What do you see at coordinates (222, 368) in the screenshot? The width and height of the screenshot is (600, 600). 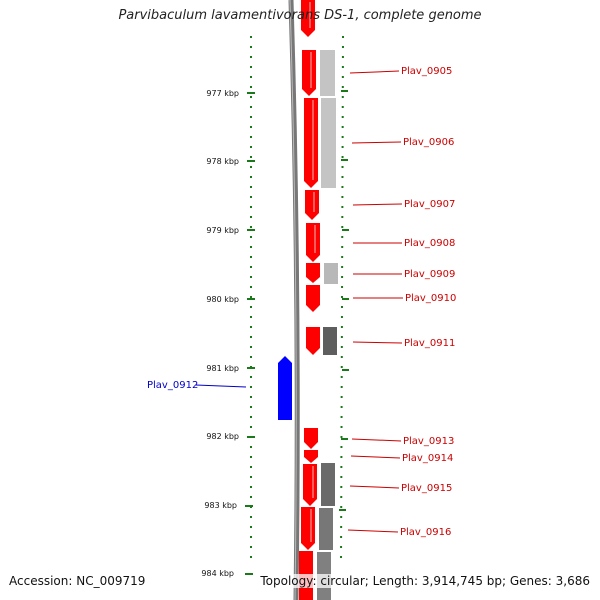 I see `kbp-label-981: 981 kbp` at bounding box center [222, 368].